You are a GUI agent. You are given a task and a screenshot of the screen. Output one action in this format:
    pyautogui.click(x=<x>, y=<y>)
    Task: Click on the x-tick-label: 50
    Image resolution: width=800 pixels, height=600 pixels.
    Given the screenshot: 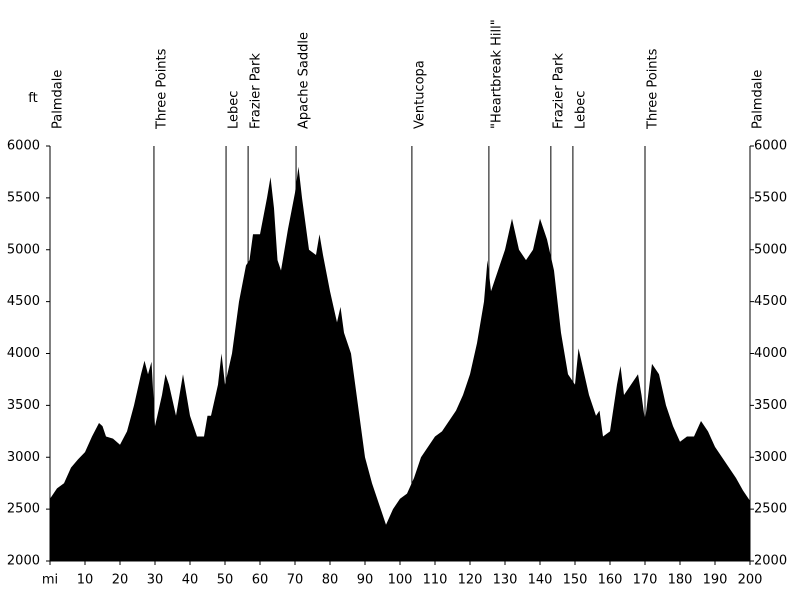 What is the action you would take?
    pyautogui.click(x=225, y=580)
    